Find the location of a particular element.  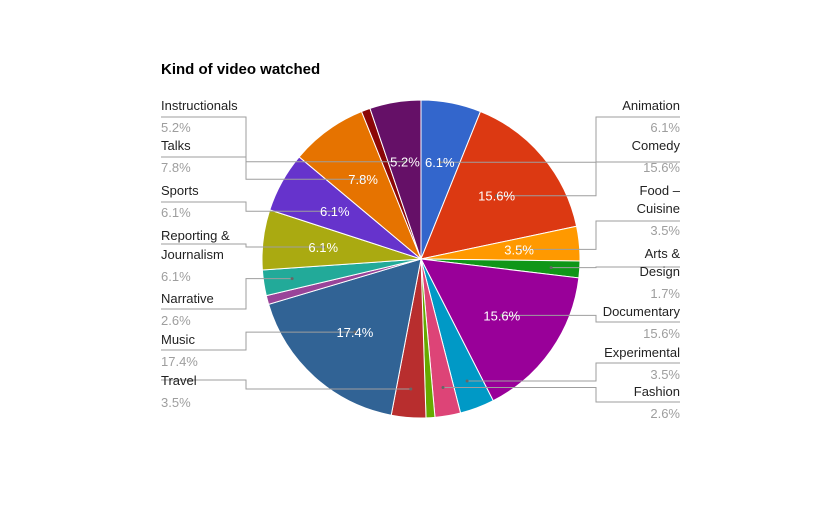

callout-documentary: Documentary 15.6% is located at coordinates (642, 322).